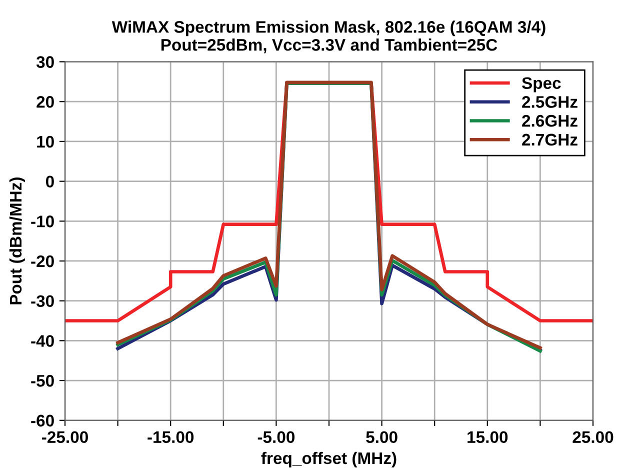  Describe the element at coordinates (550, 120) in the screenshot. I see `legend-label: 2.6GHz` at that location.